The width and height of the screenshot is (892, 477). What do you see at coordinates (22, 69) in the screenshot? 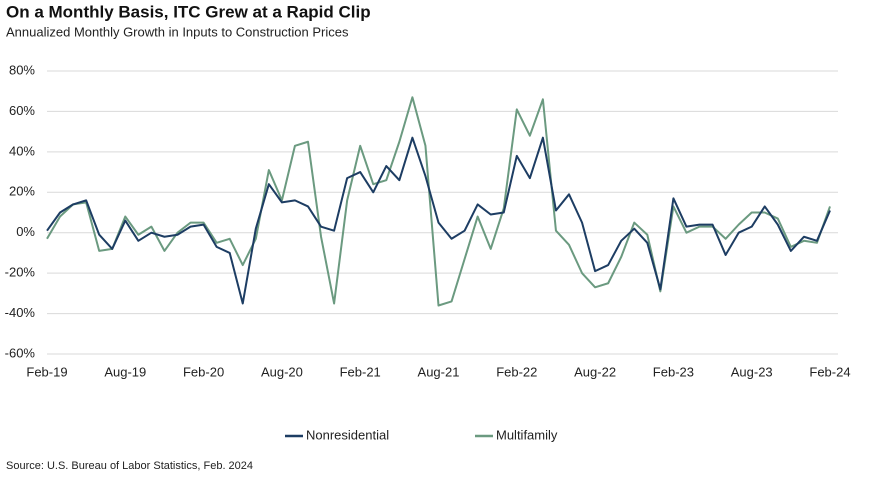
I see `y-tick-label: 80%` at bounding box center [22, 69].